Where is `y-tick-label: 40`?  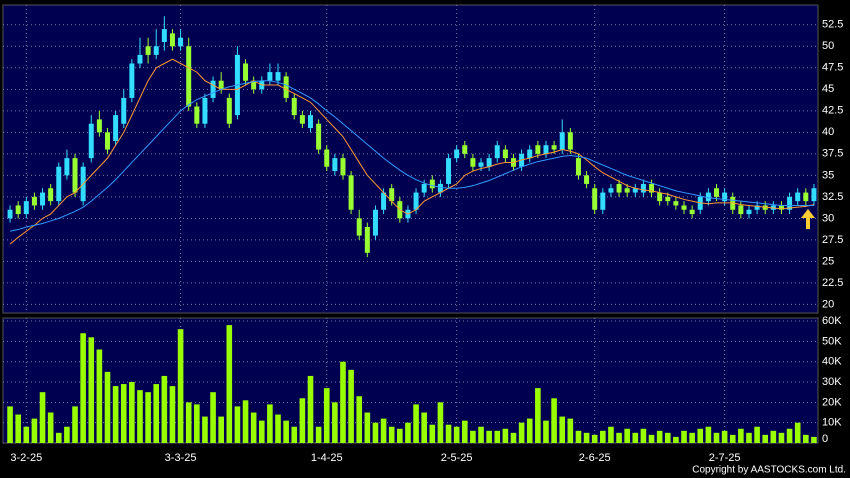 y-tick-label: 40 is located at coordinates (828, 132).